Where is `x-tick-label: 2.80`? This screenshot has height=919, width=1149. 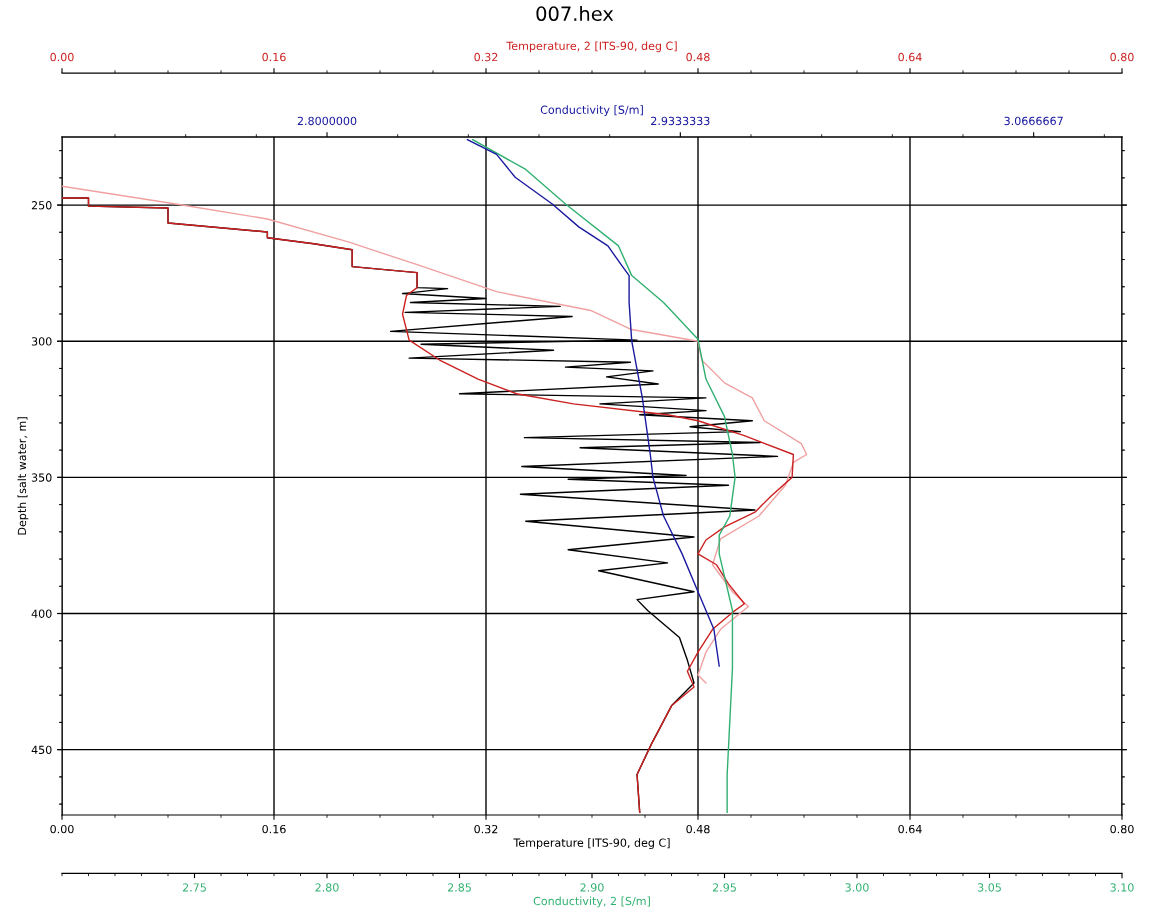
x-tick-label: 2.80 is located at coordinates (327, 887).